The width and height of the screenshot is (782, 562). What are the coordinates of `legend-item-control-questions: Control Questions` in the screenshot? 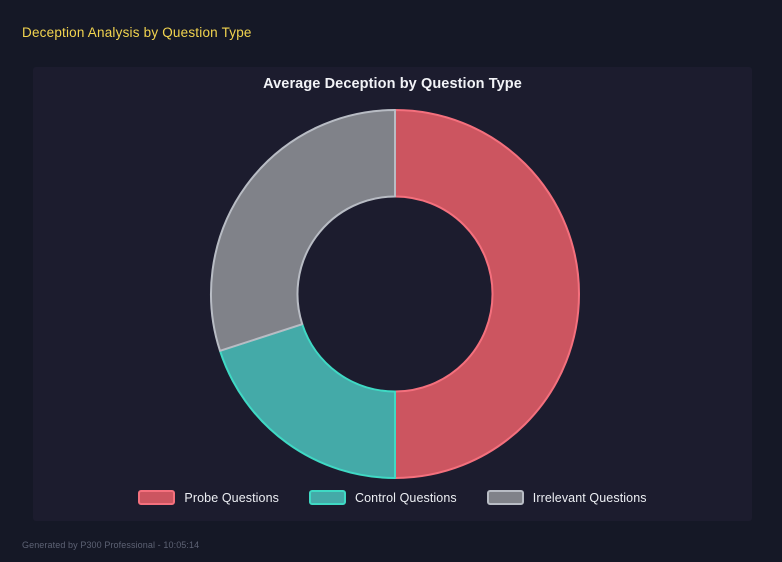 It's located at (383, 497).